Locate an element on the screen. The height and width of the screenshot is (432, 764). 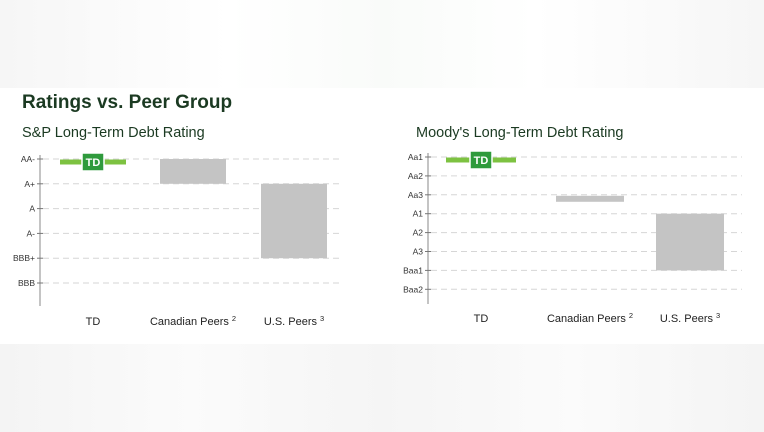
moody-tick-label: Aa3 is located at coordinates (415, 195).